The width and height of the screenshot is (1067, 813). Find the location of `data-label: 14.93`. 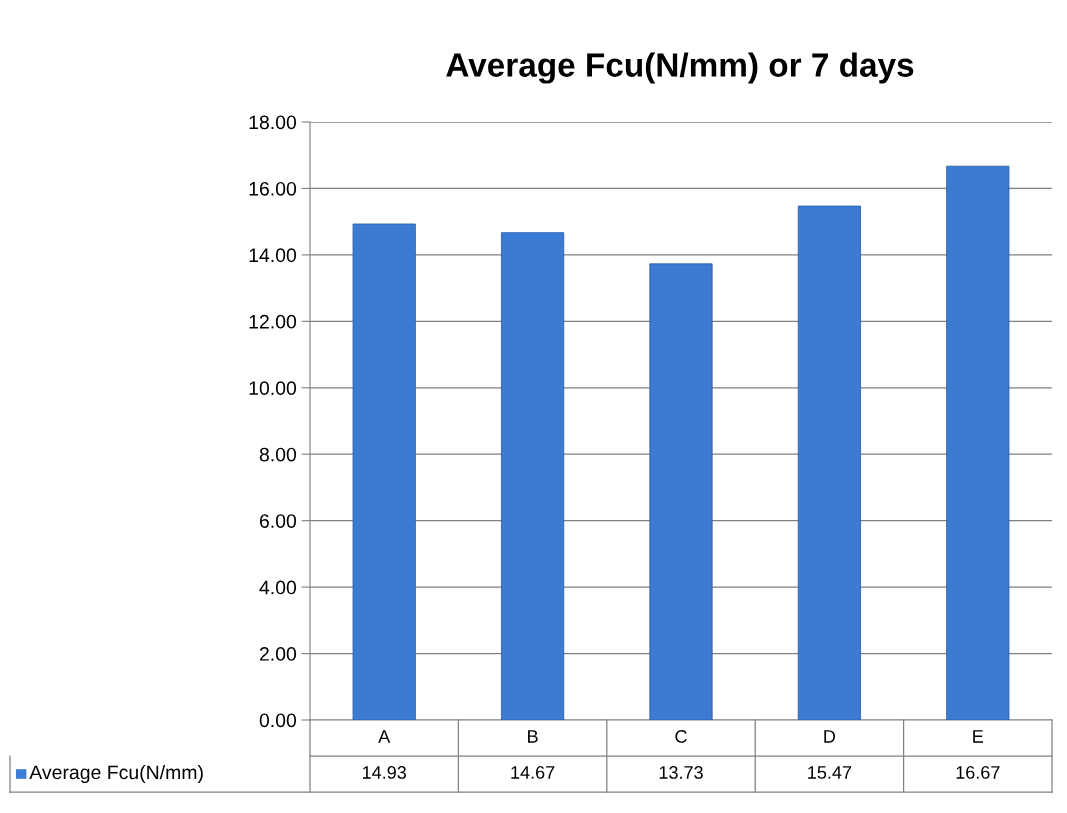

data-label: 14.93 is located at coordinates (384, 772).